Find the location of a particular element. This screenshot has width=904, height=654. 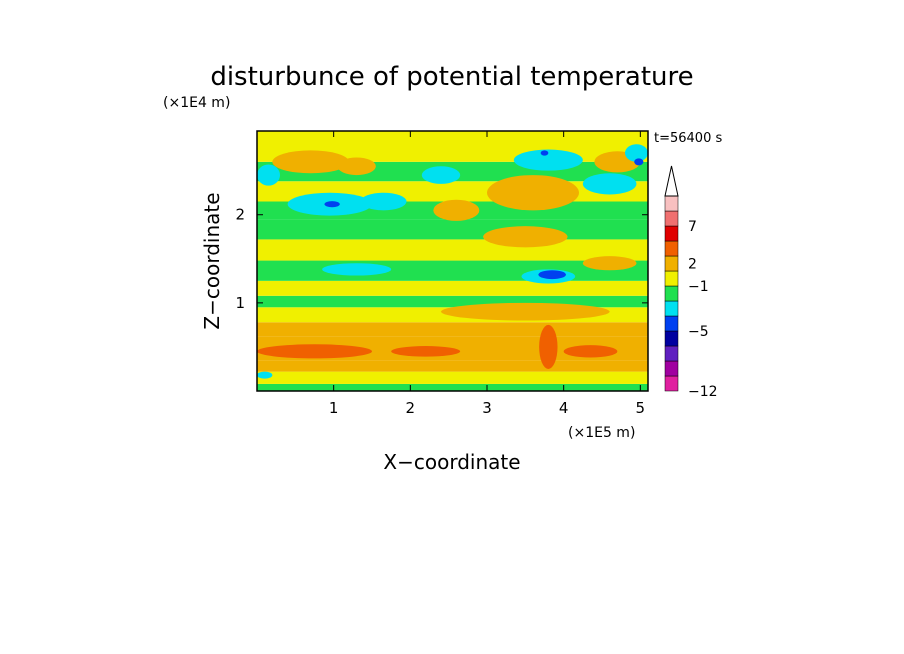

x-unit-label: (×1E5 m) is located at coordinates (601, 433).